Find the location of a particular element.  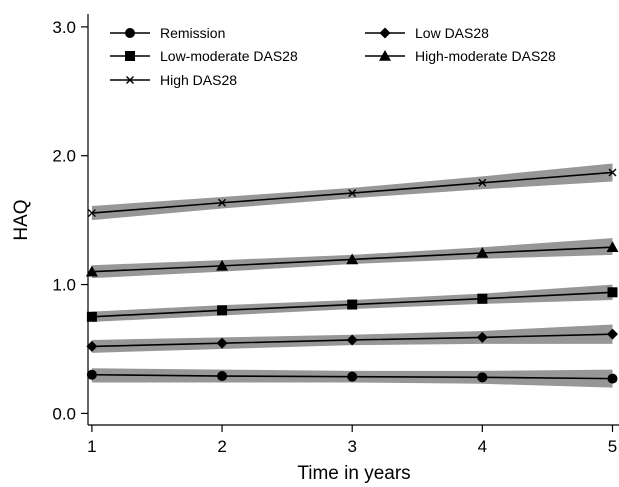

x-tick-label: 3 is located at coordinates (351, 446).